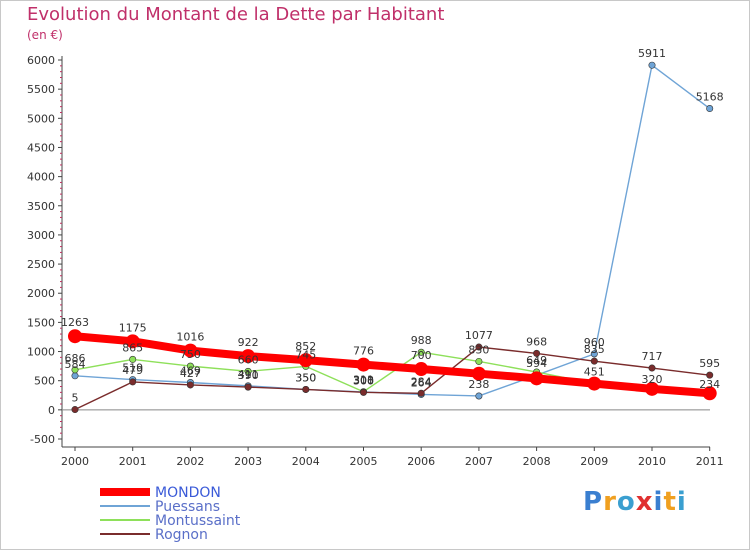  Describe the element at coordinates (305, 346) in the screenshot. I see `data-label-mondon: 852` at that location.